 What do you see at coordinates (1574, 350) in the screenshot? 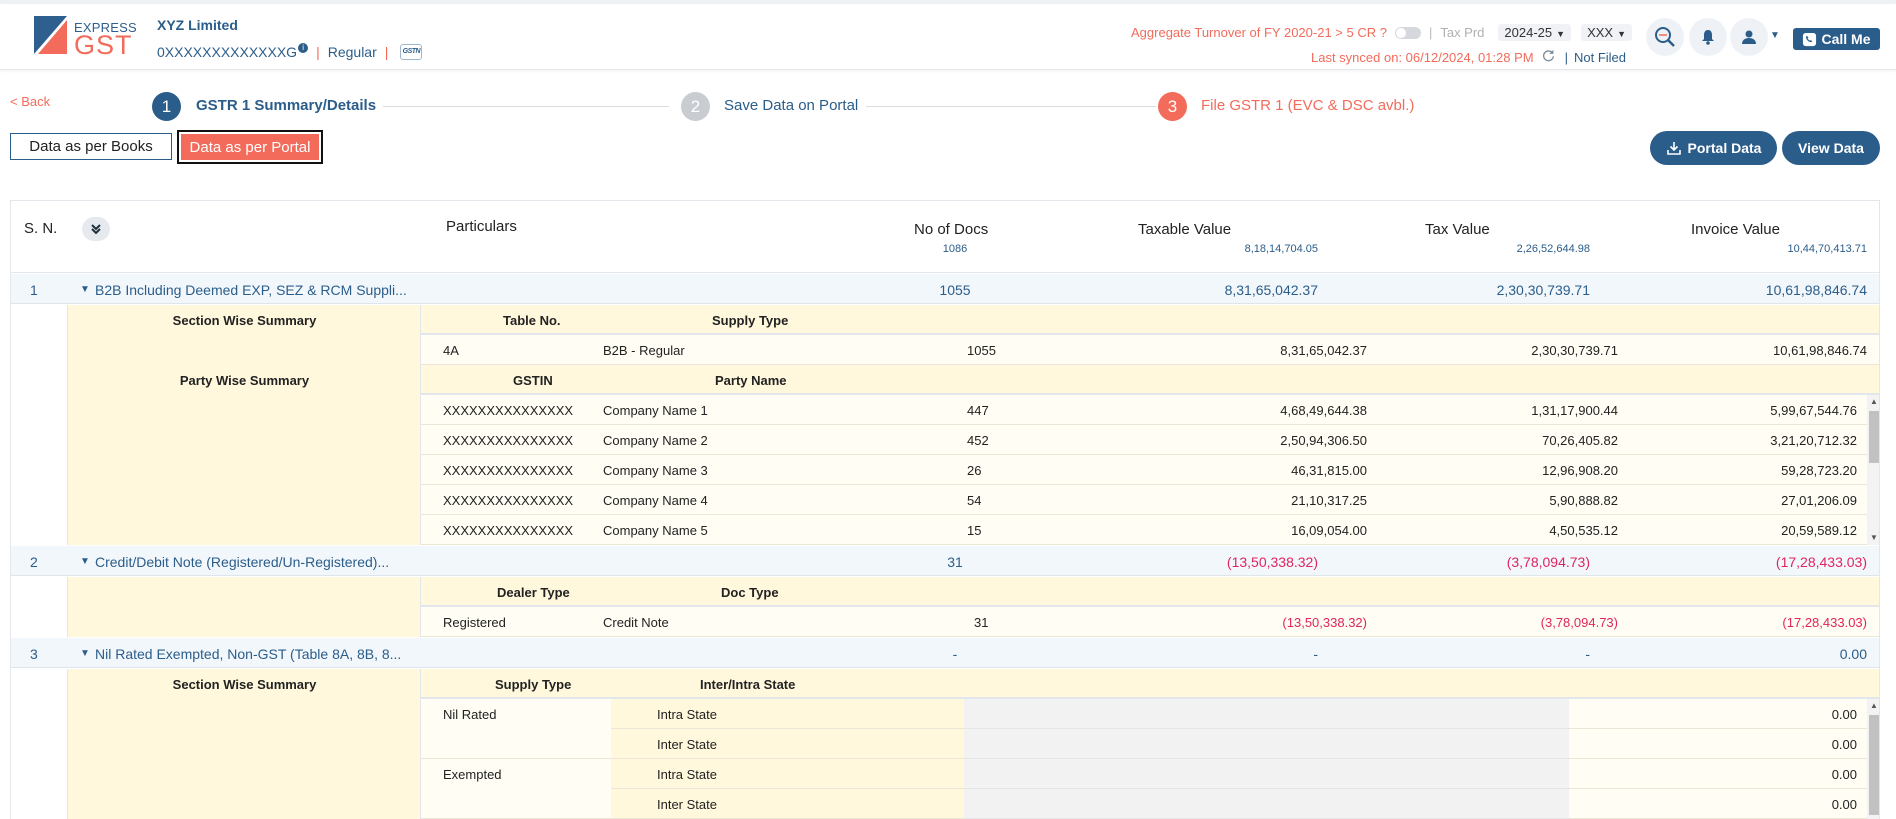
I see `cell-tax: 2,30,30,739.71` at bounding box center [1574, 350].